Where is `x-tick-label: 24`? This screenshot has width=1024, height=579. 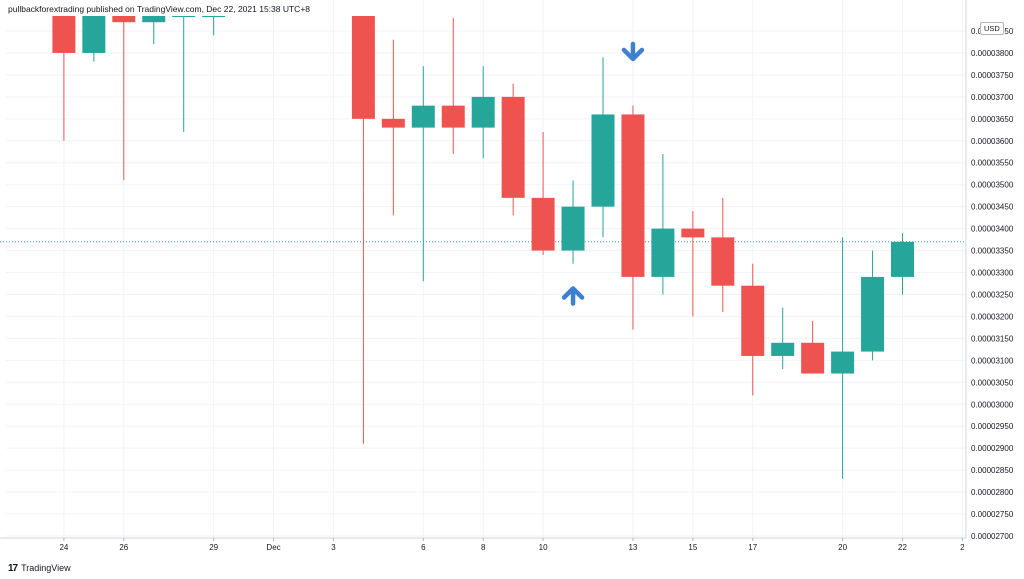 x-tick-label: 24 is located at coordinates (63, 547).